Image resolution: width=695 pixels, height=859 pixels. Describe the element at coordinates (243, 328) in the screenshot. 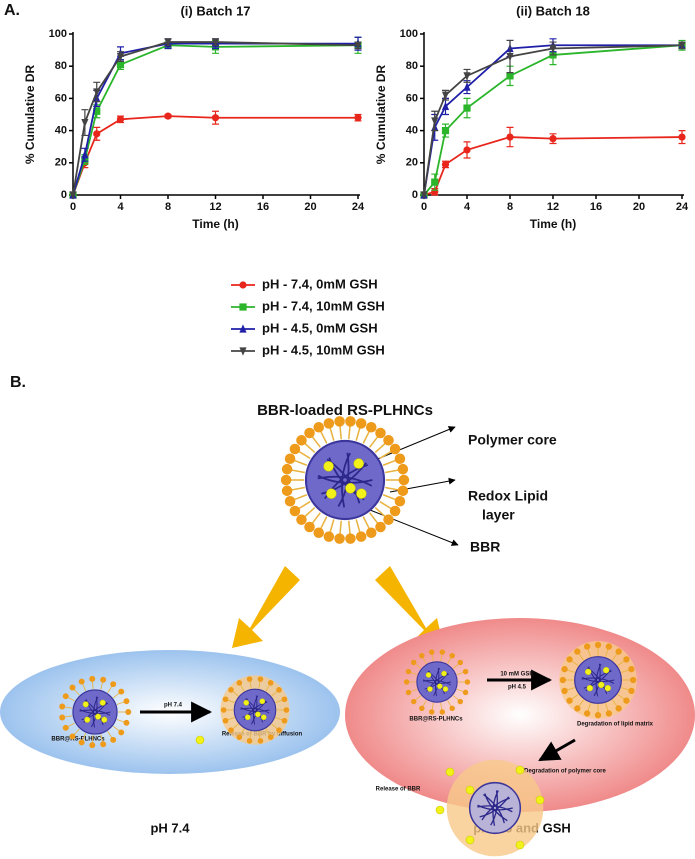

I see `legend-marker` at that location.